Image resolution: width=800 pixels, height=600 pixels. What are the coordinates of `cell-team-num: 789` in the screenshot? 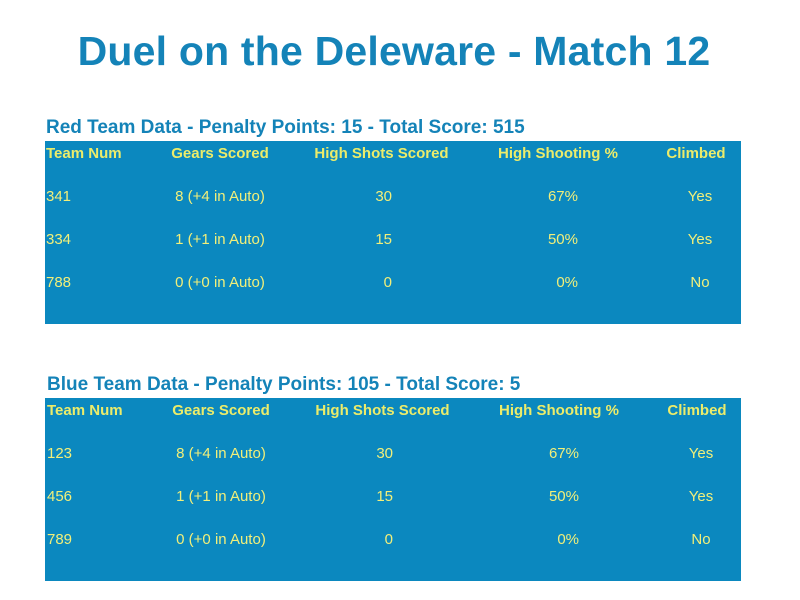 It's located at (60, 539).